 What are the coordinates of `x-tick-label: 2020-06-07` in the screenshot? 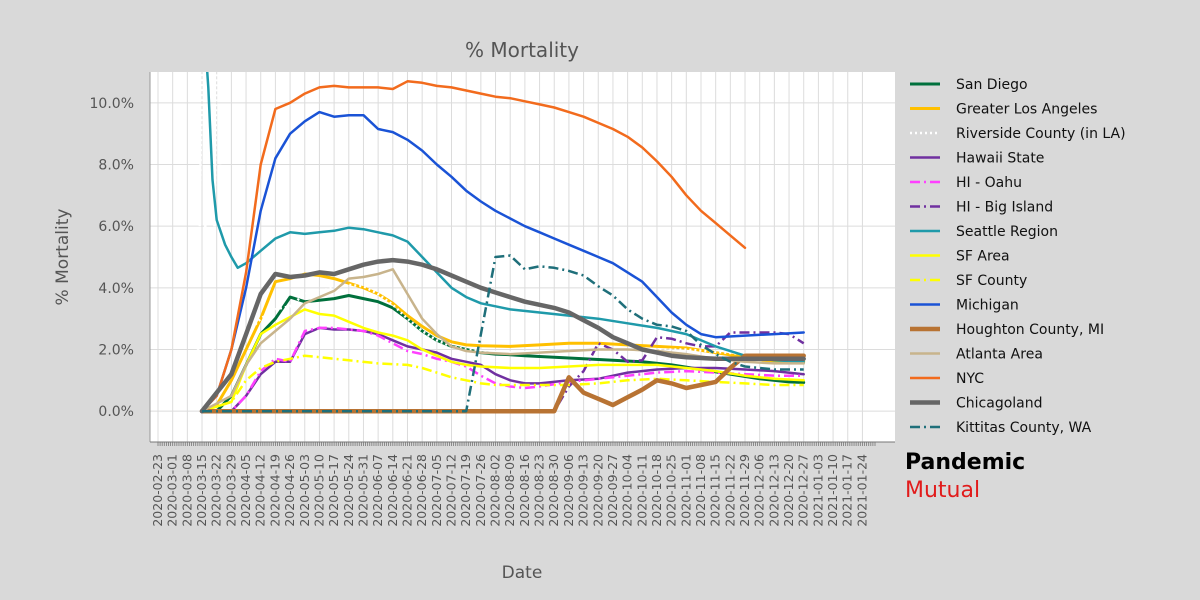 It's located at (377, 490).